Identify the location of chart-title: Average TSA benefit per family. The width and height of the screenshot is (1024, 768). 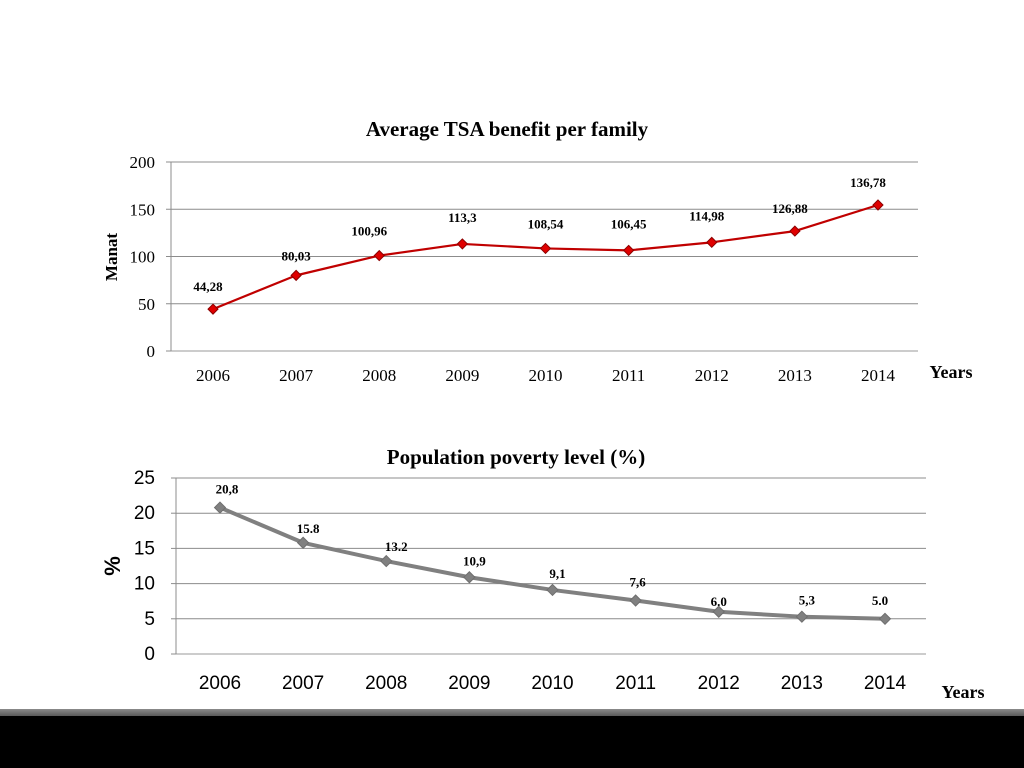
(507, 129).